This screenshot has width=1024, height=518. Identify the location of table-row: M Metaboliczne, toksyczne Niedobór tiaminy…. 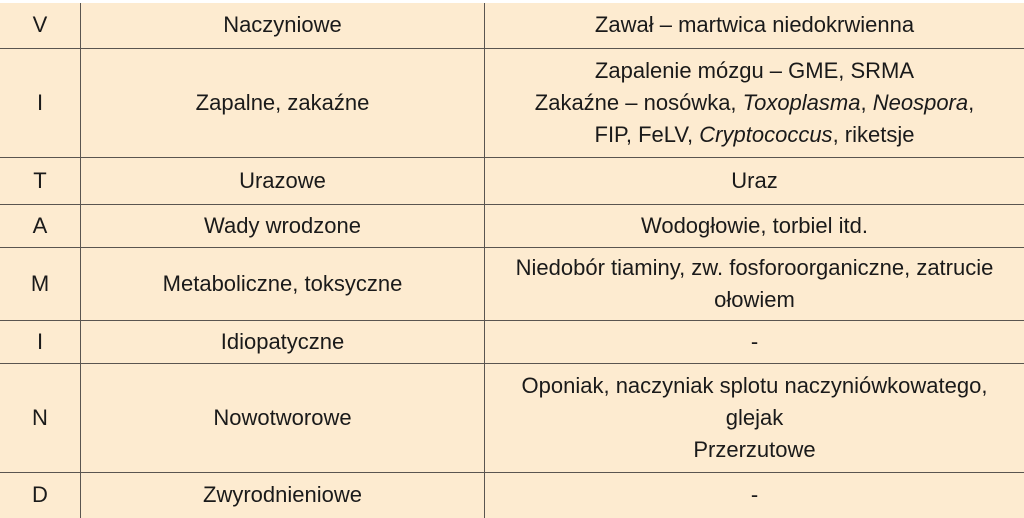
(512, 283).